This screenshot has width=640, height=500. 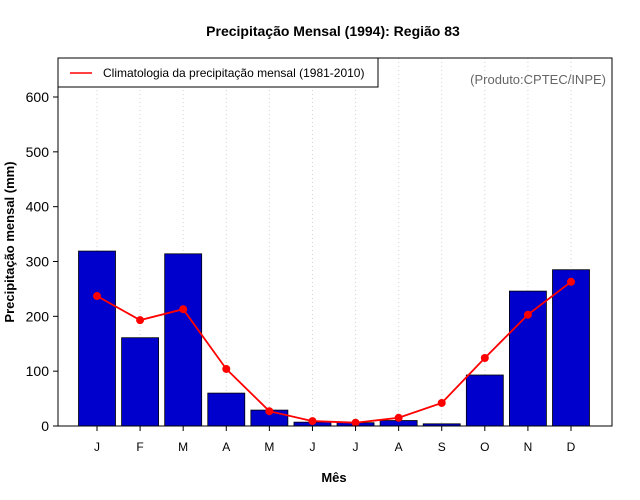 I want to click on x-tick-label: S, so click(x=442, y=447).